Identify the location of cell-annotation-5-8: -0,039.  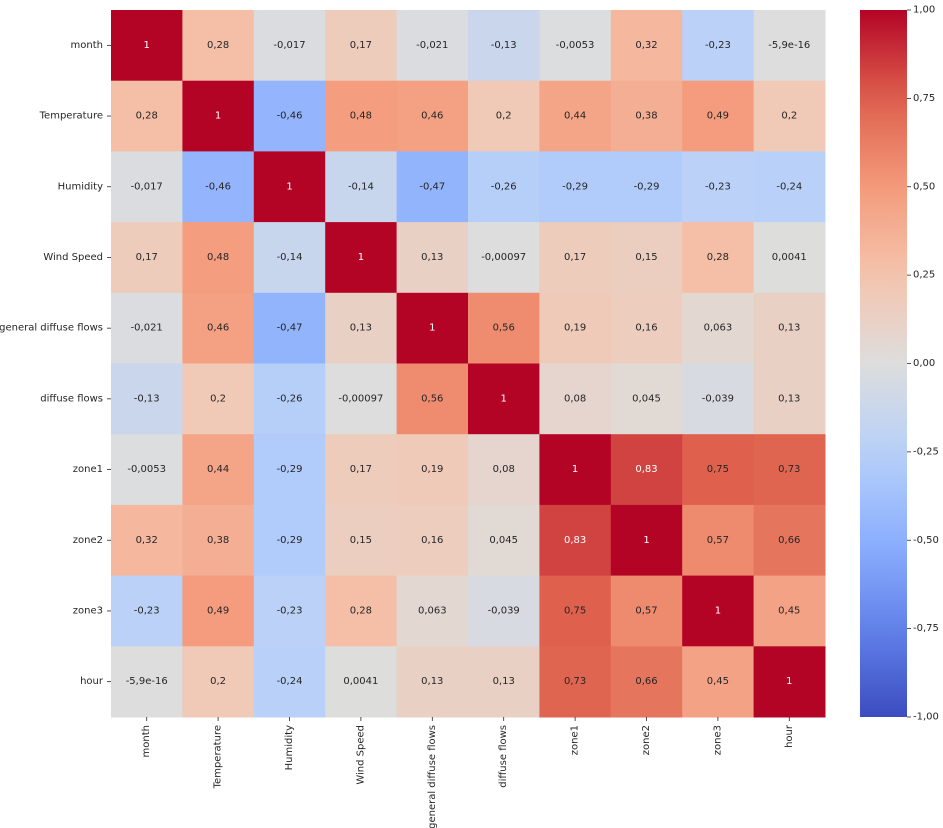
(718, 398).